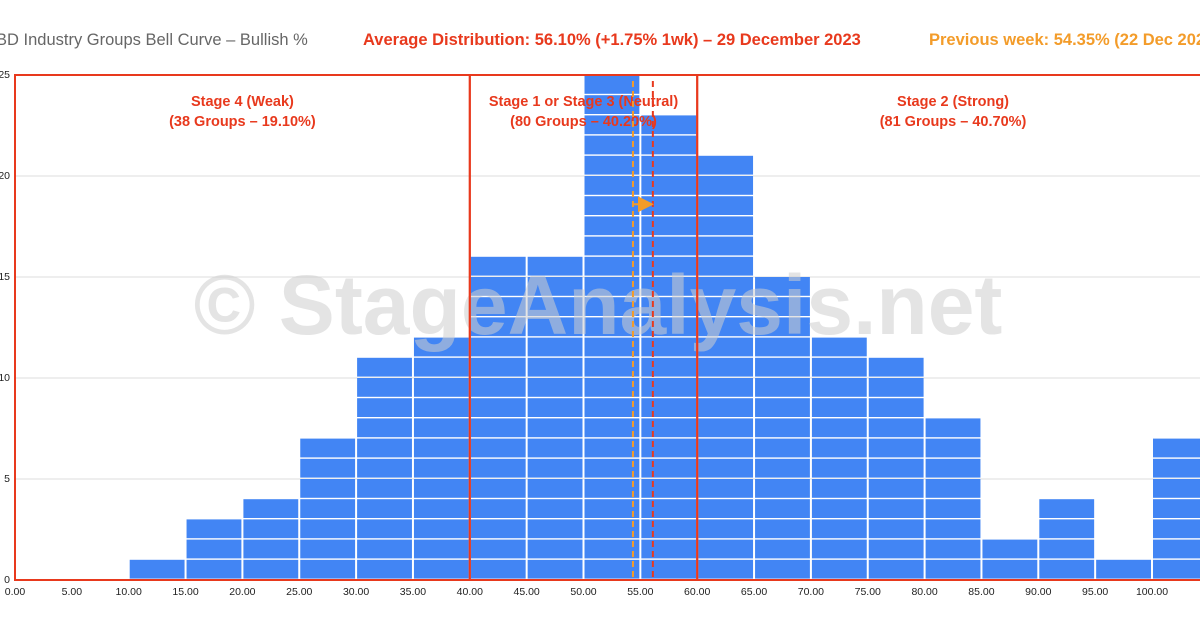  Describe the element at coordinates (5, 176) in the screenshot. I see `y-tick-label: 20` at that location.